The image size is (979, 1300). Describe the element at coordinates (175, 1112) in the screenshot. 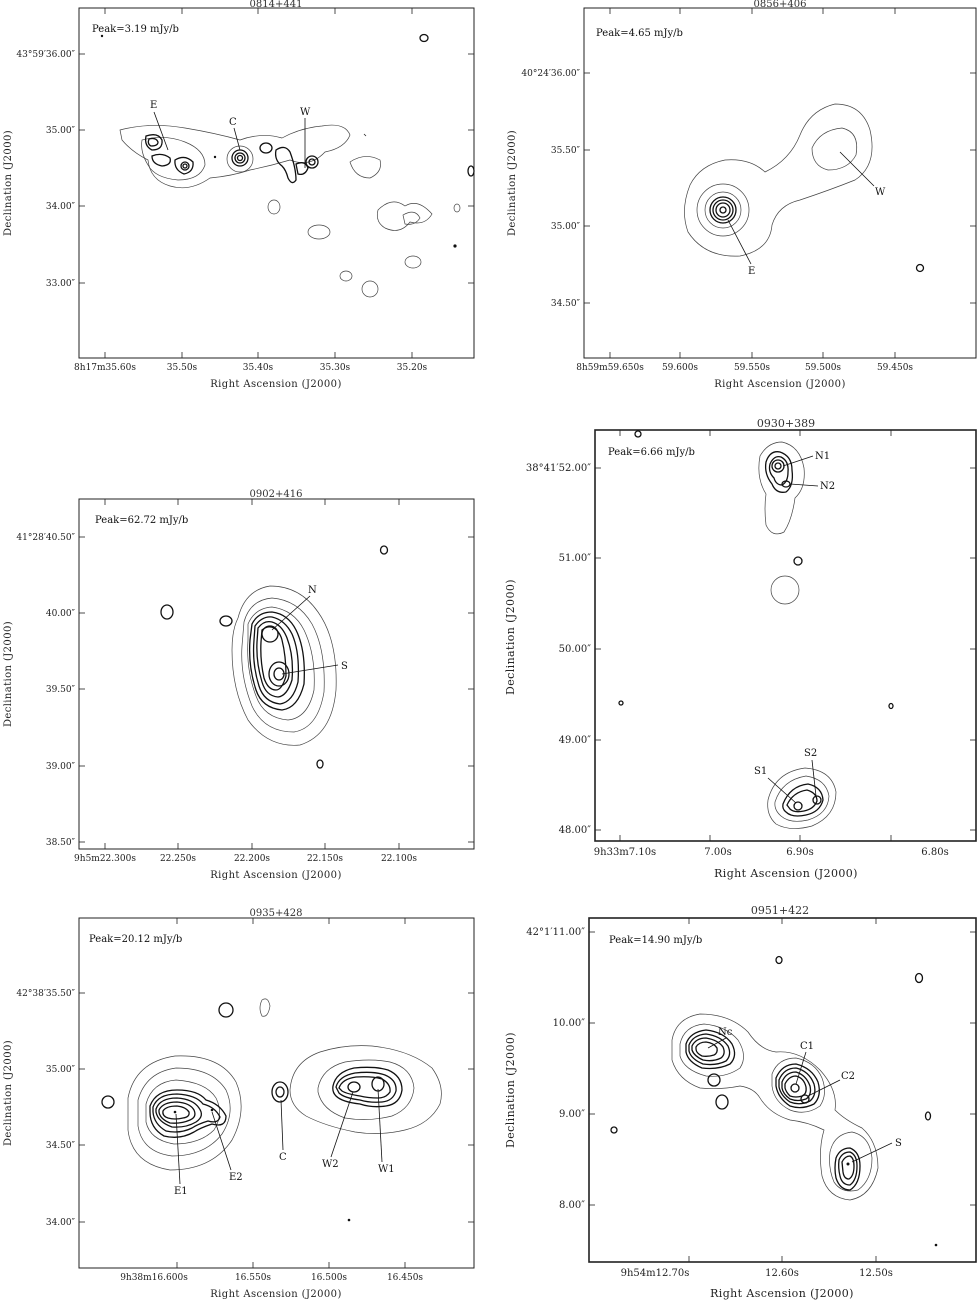

I see `contour-e1` at that location.